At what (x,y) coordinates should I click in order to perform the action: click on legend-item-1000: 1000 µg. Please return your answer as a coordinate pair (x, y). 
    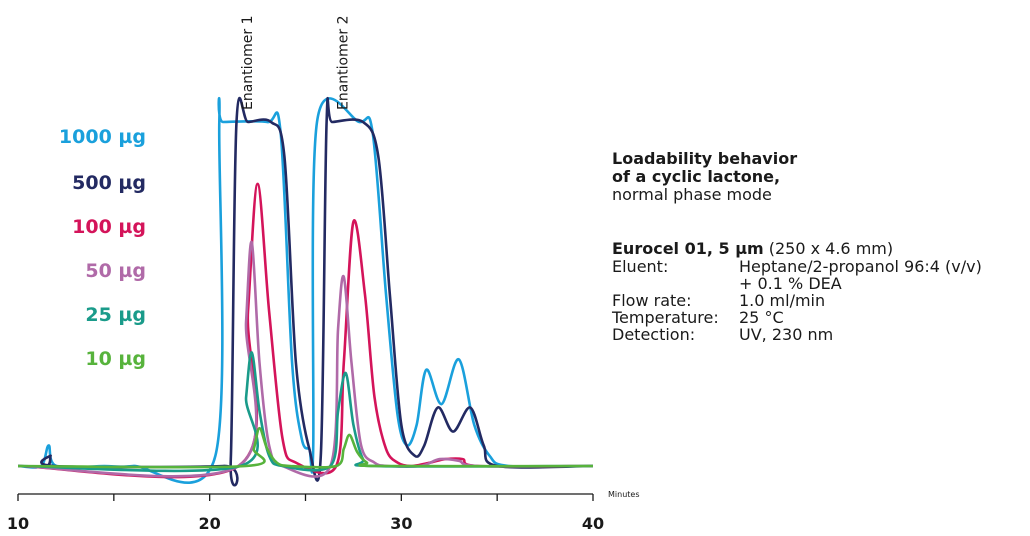
    Looking at the image, I should click on (102, 137).